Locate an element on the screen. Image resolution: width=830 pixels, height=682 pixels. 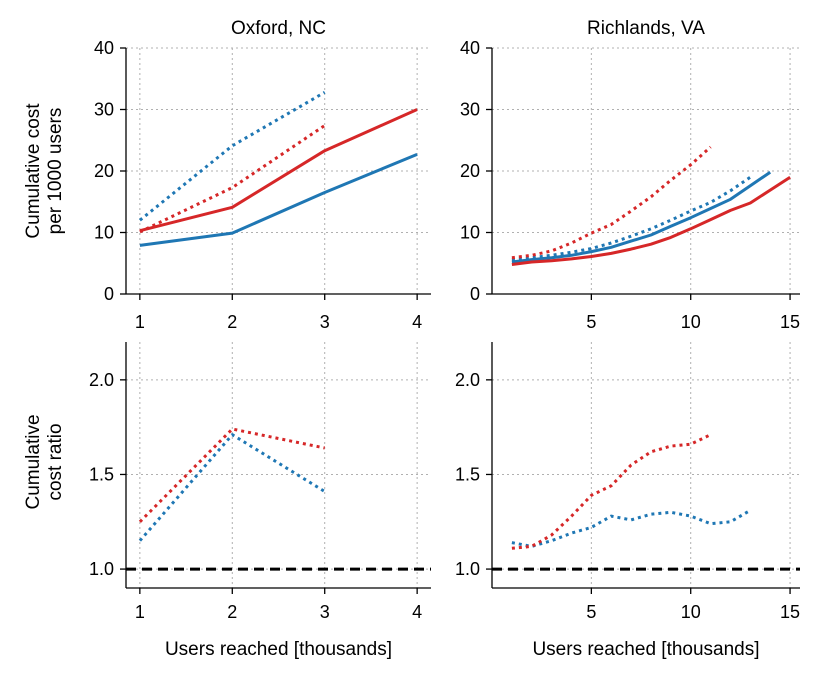
panel-4-x-tick-label: 10 is located at coordinates (691, 612).